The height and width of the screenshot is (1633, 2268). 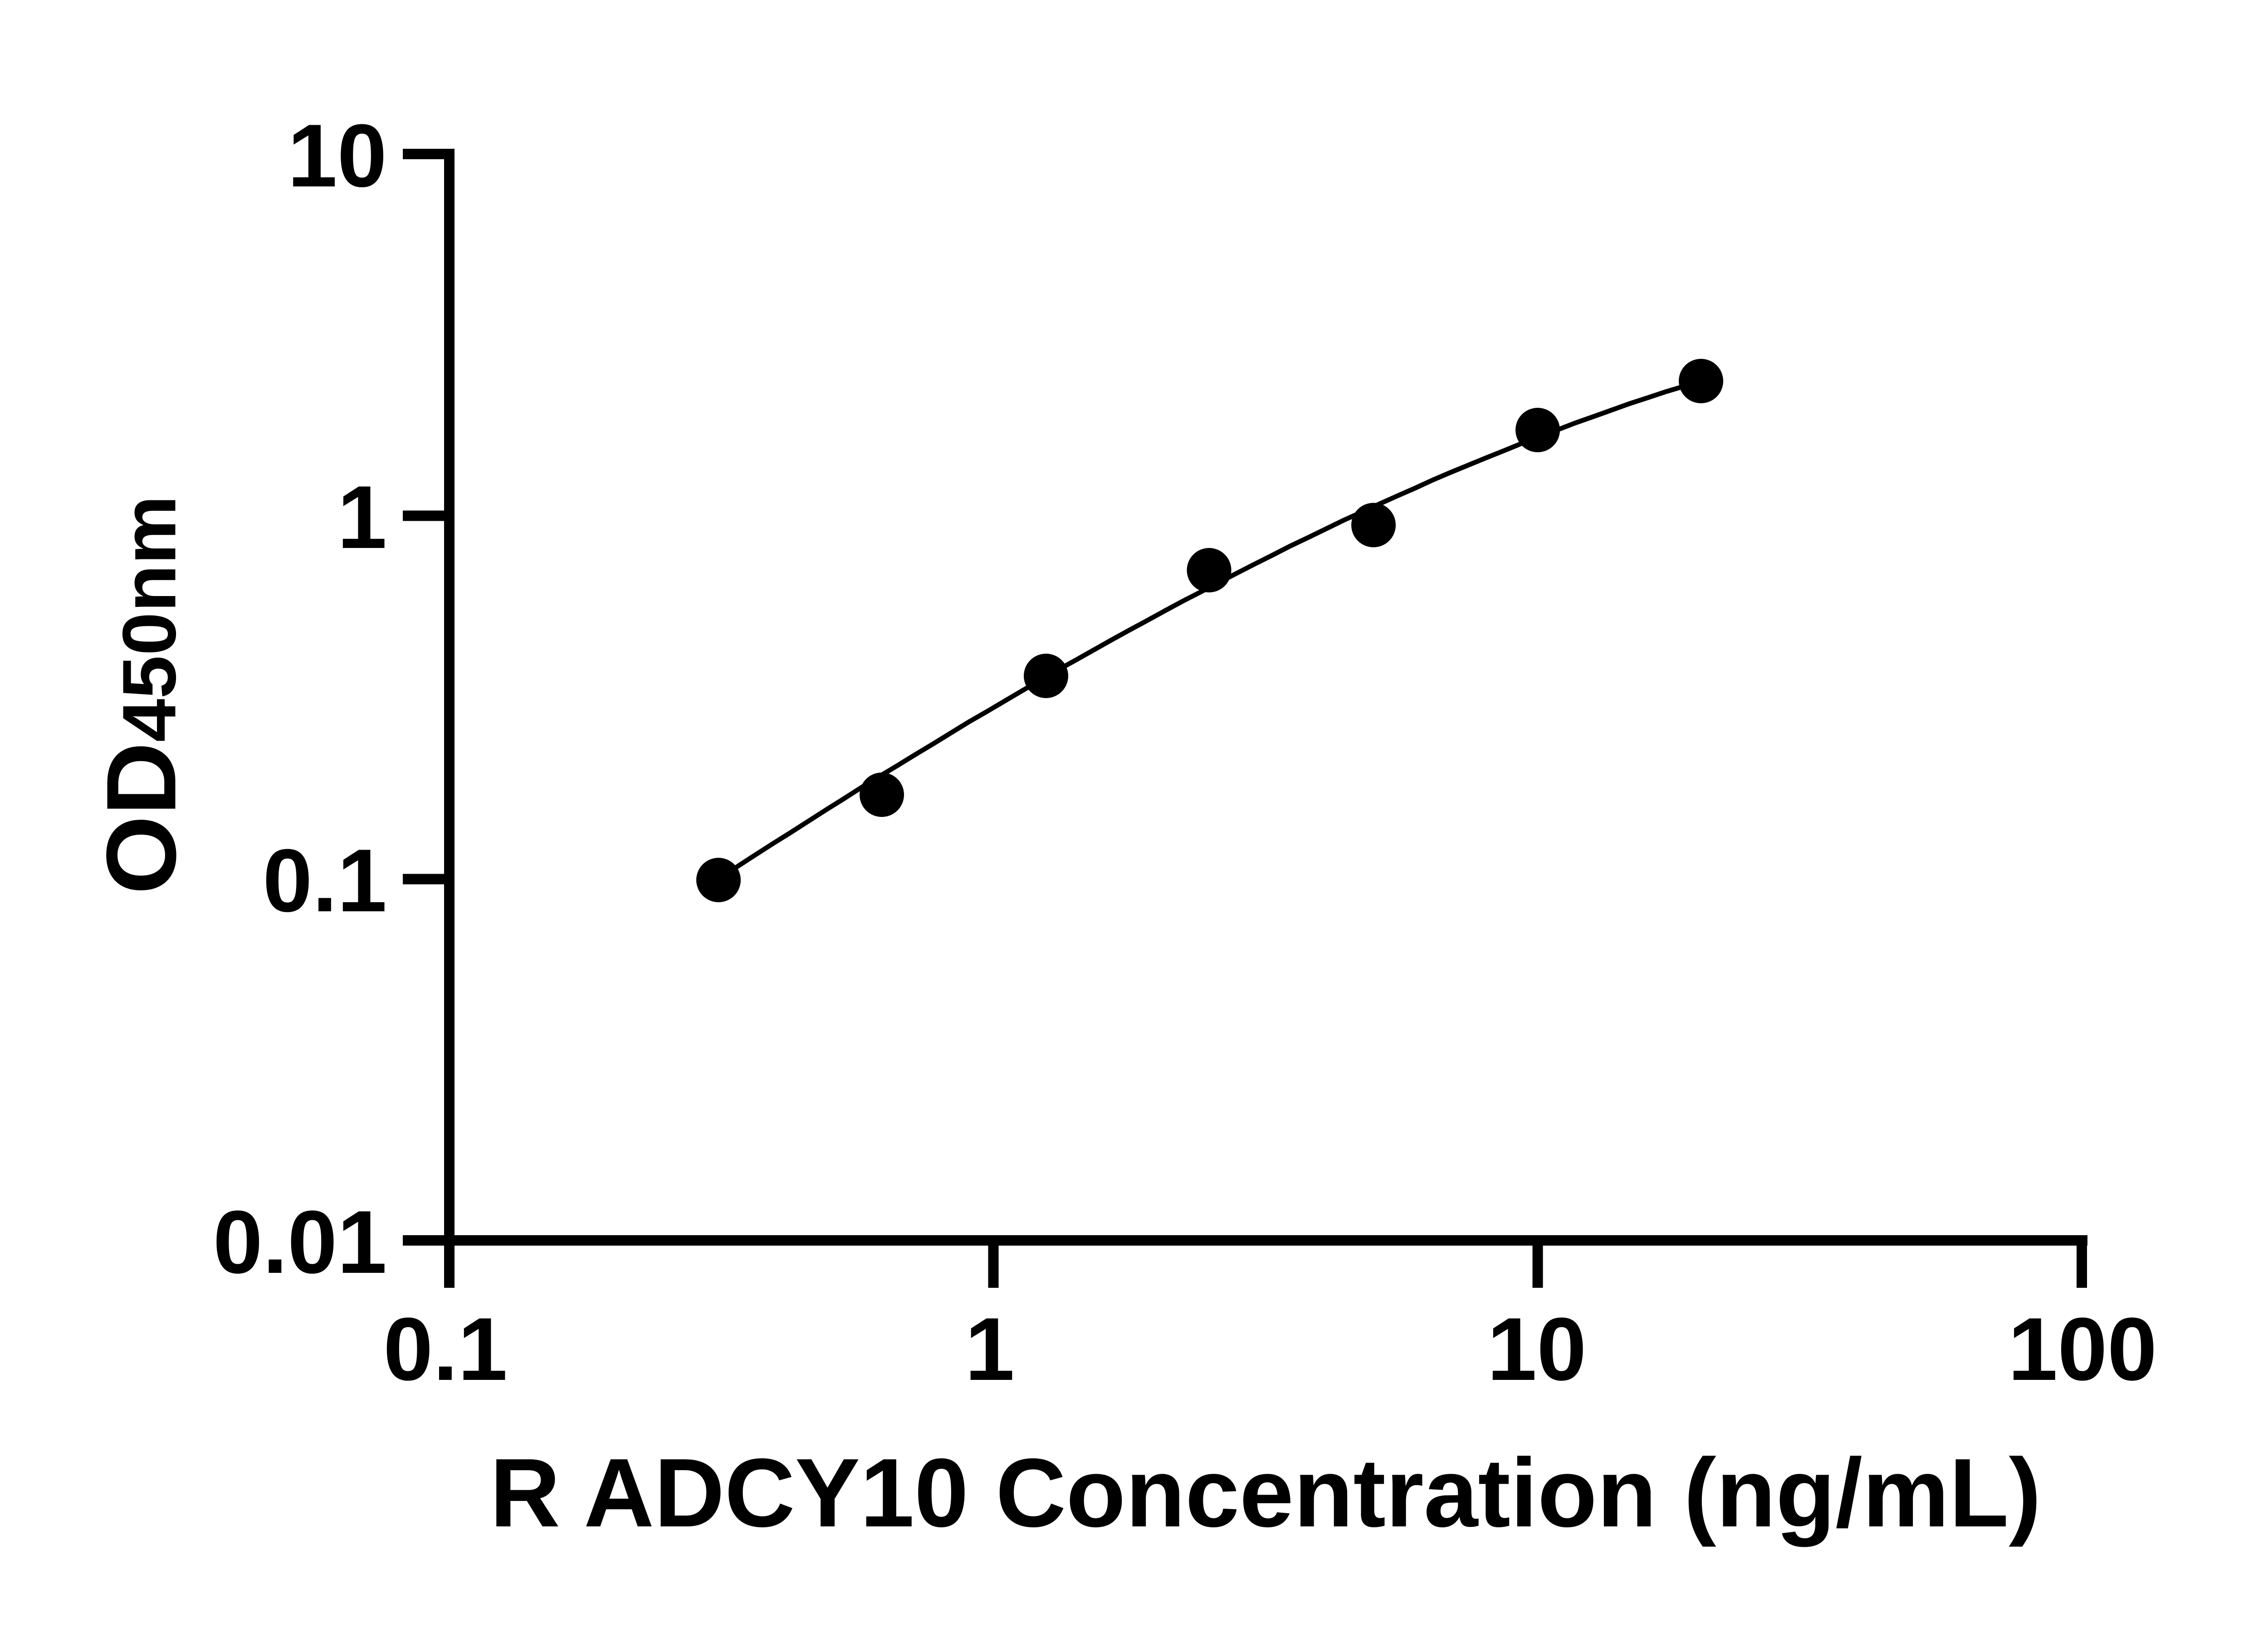 What do you see at coordinates (300, 1242) in the screenshot?
I see `svg-text: 0.01` at bounding box center [300, 1242].